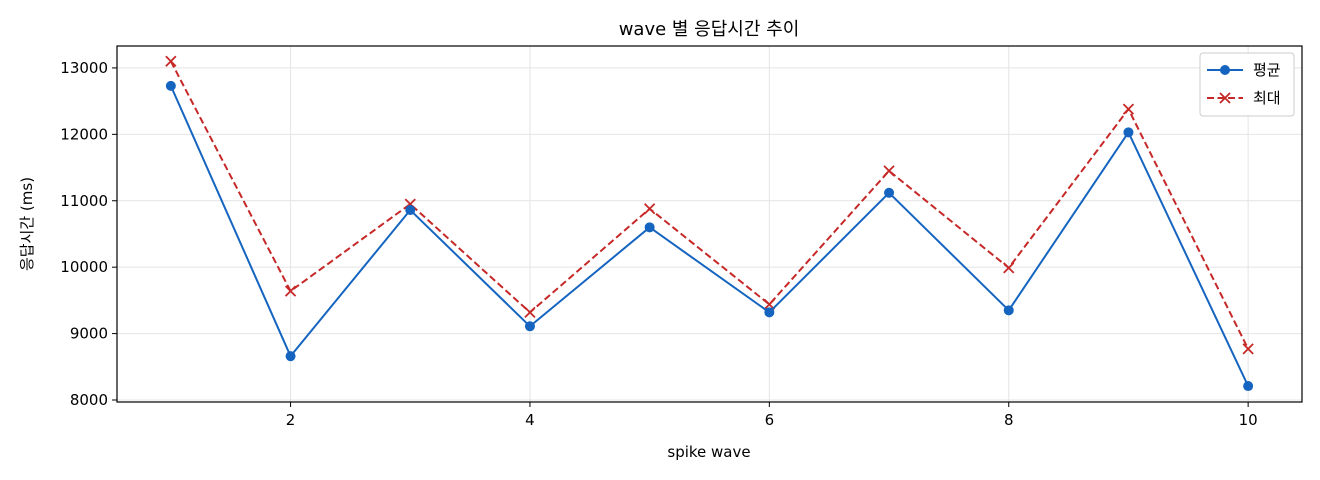  What do you see at coordinates (84, 201) in the screenshot?
I see `y-tick-label: 11000` at bounding box center [84, 201].